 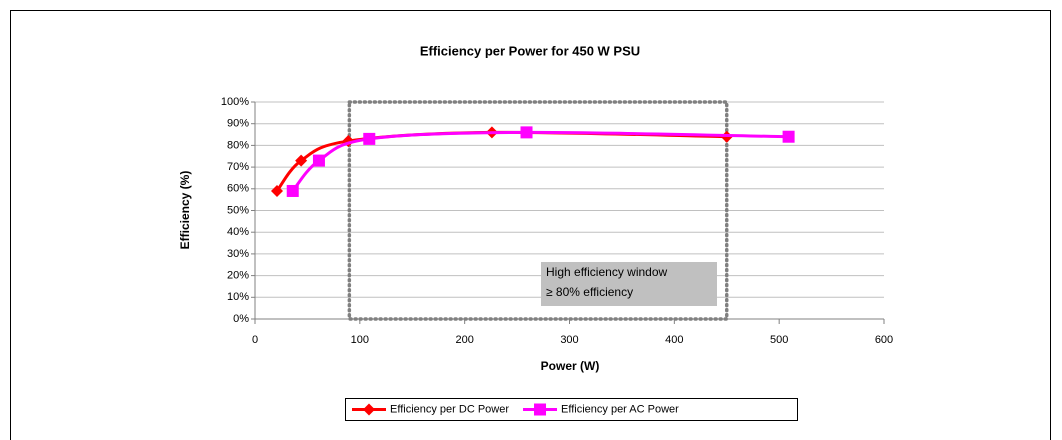 What do you see at coordinates (629, 284) in the screenshot?
I see `annotation-box` at bounding box center [629, 284].